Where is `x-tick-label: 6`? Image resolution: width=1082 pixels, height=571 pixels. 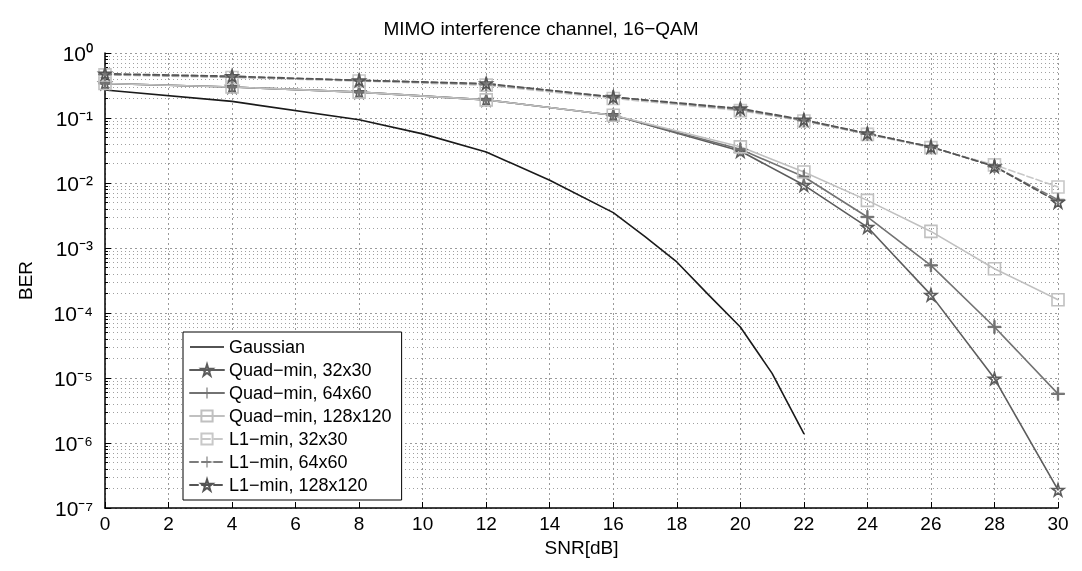 x-tick-label: 6 is located at coordinates (295, 523).